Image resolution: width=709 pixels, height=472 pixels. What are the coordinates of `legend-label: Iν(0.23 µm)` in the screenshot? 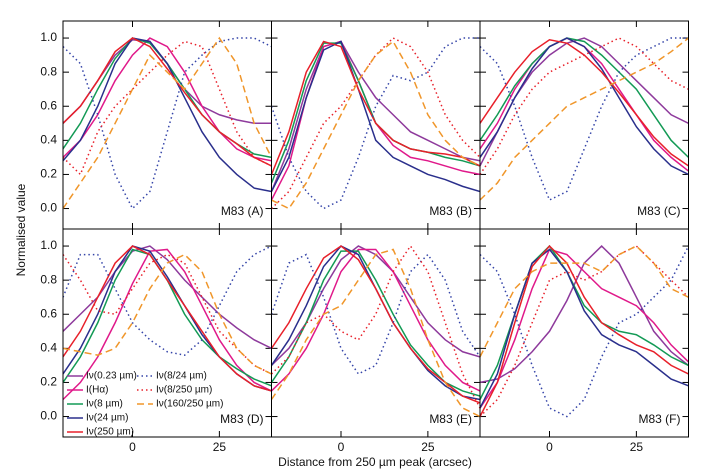 It's located at (111, 376).